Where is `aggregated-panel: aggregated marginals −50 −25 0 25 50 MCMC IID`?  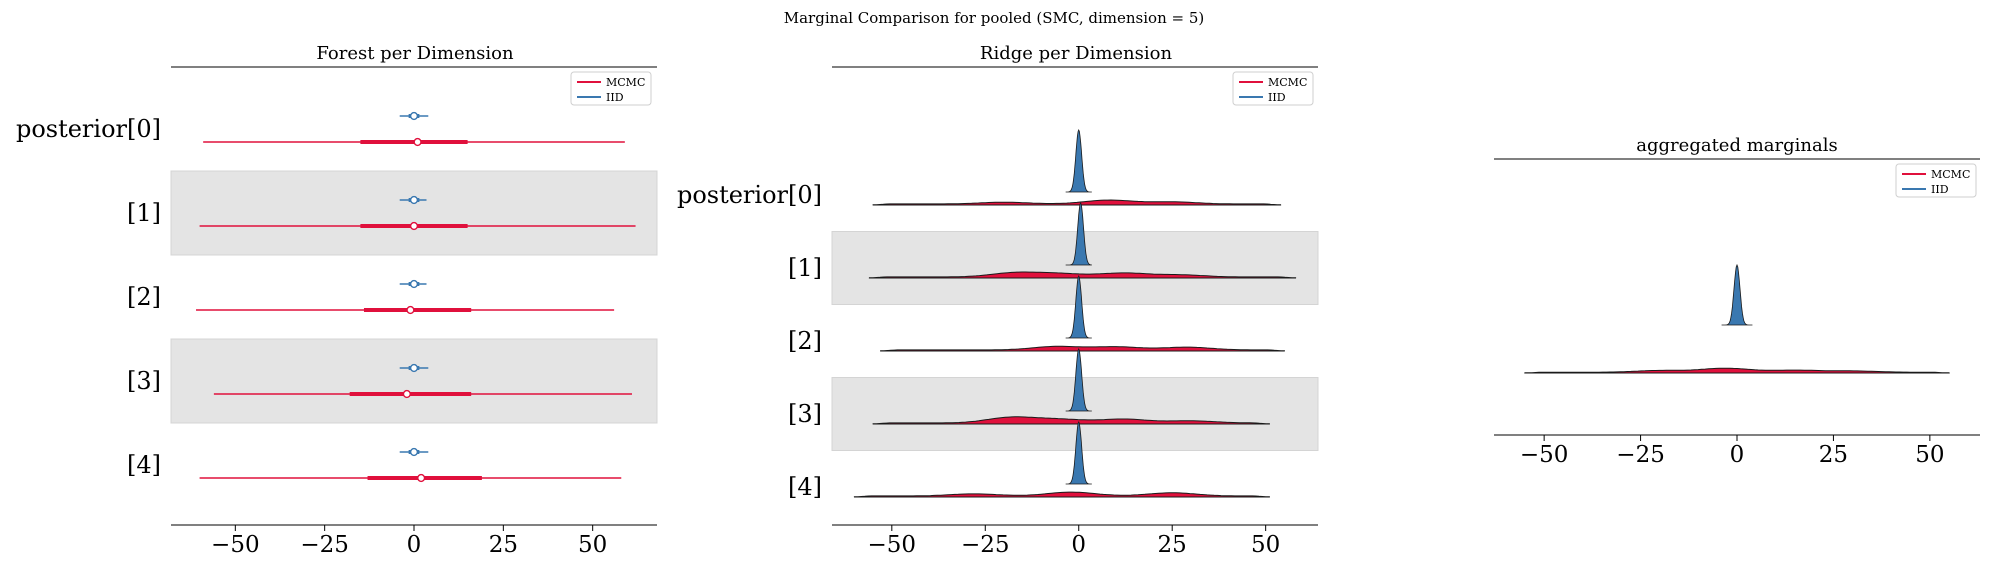 aggregated-panel: aggregated marginals −50 −25 0 25 50 MCMC IID is located at coordinates (1737, 301).